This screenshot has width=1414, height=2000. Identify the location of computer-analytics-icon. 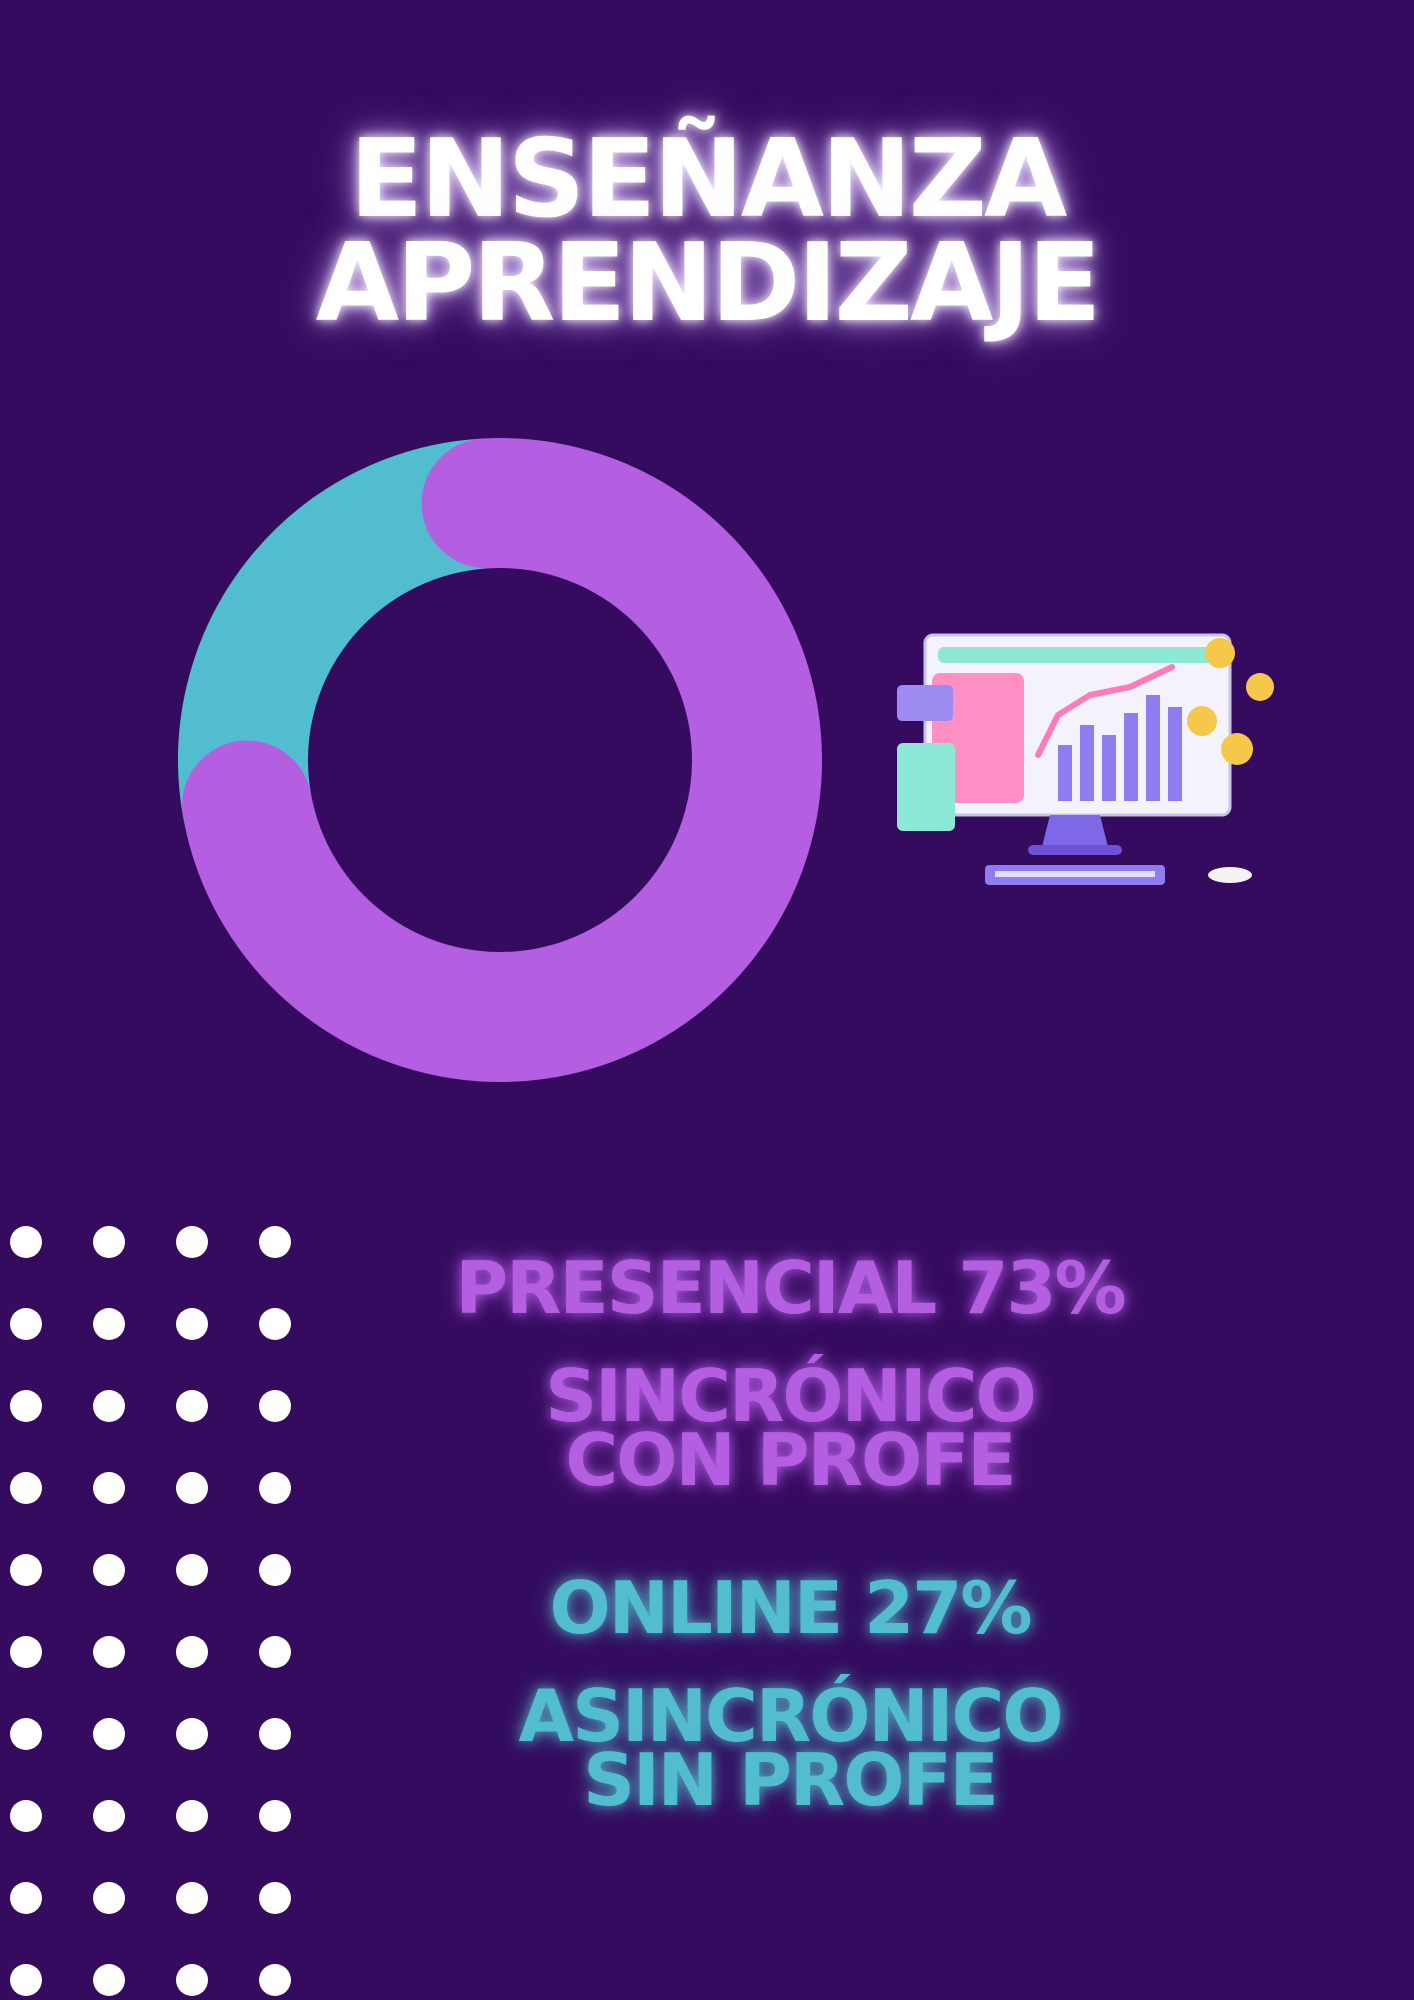
(1085, 759).